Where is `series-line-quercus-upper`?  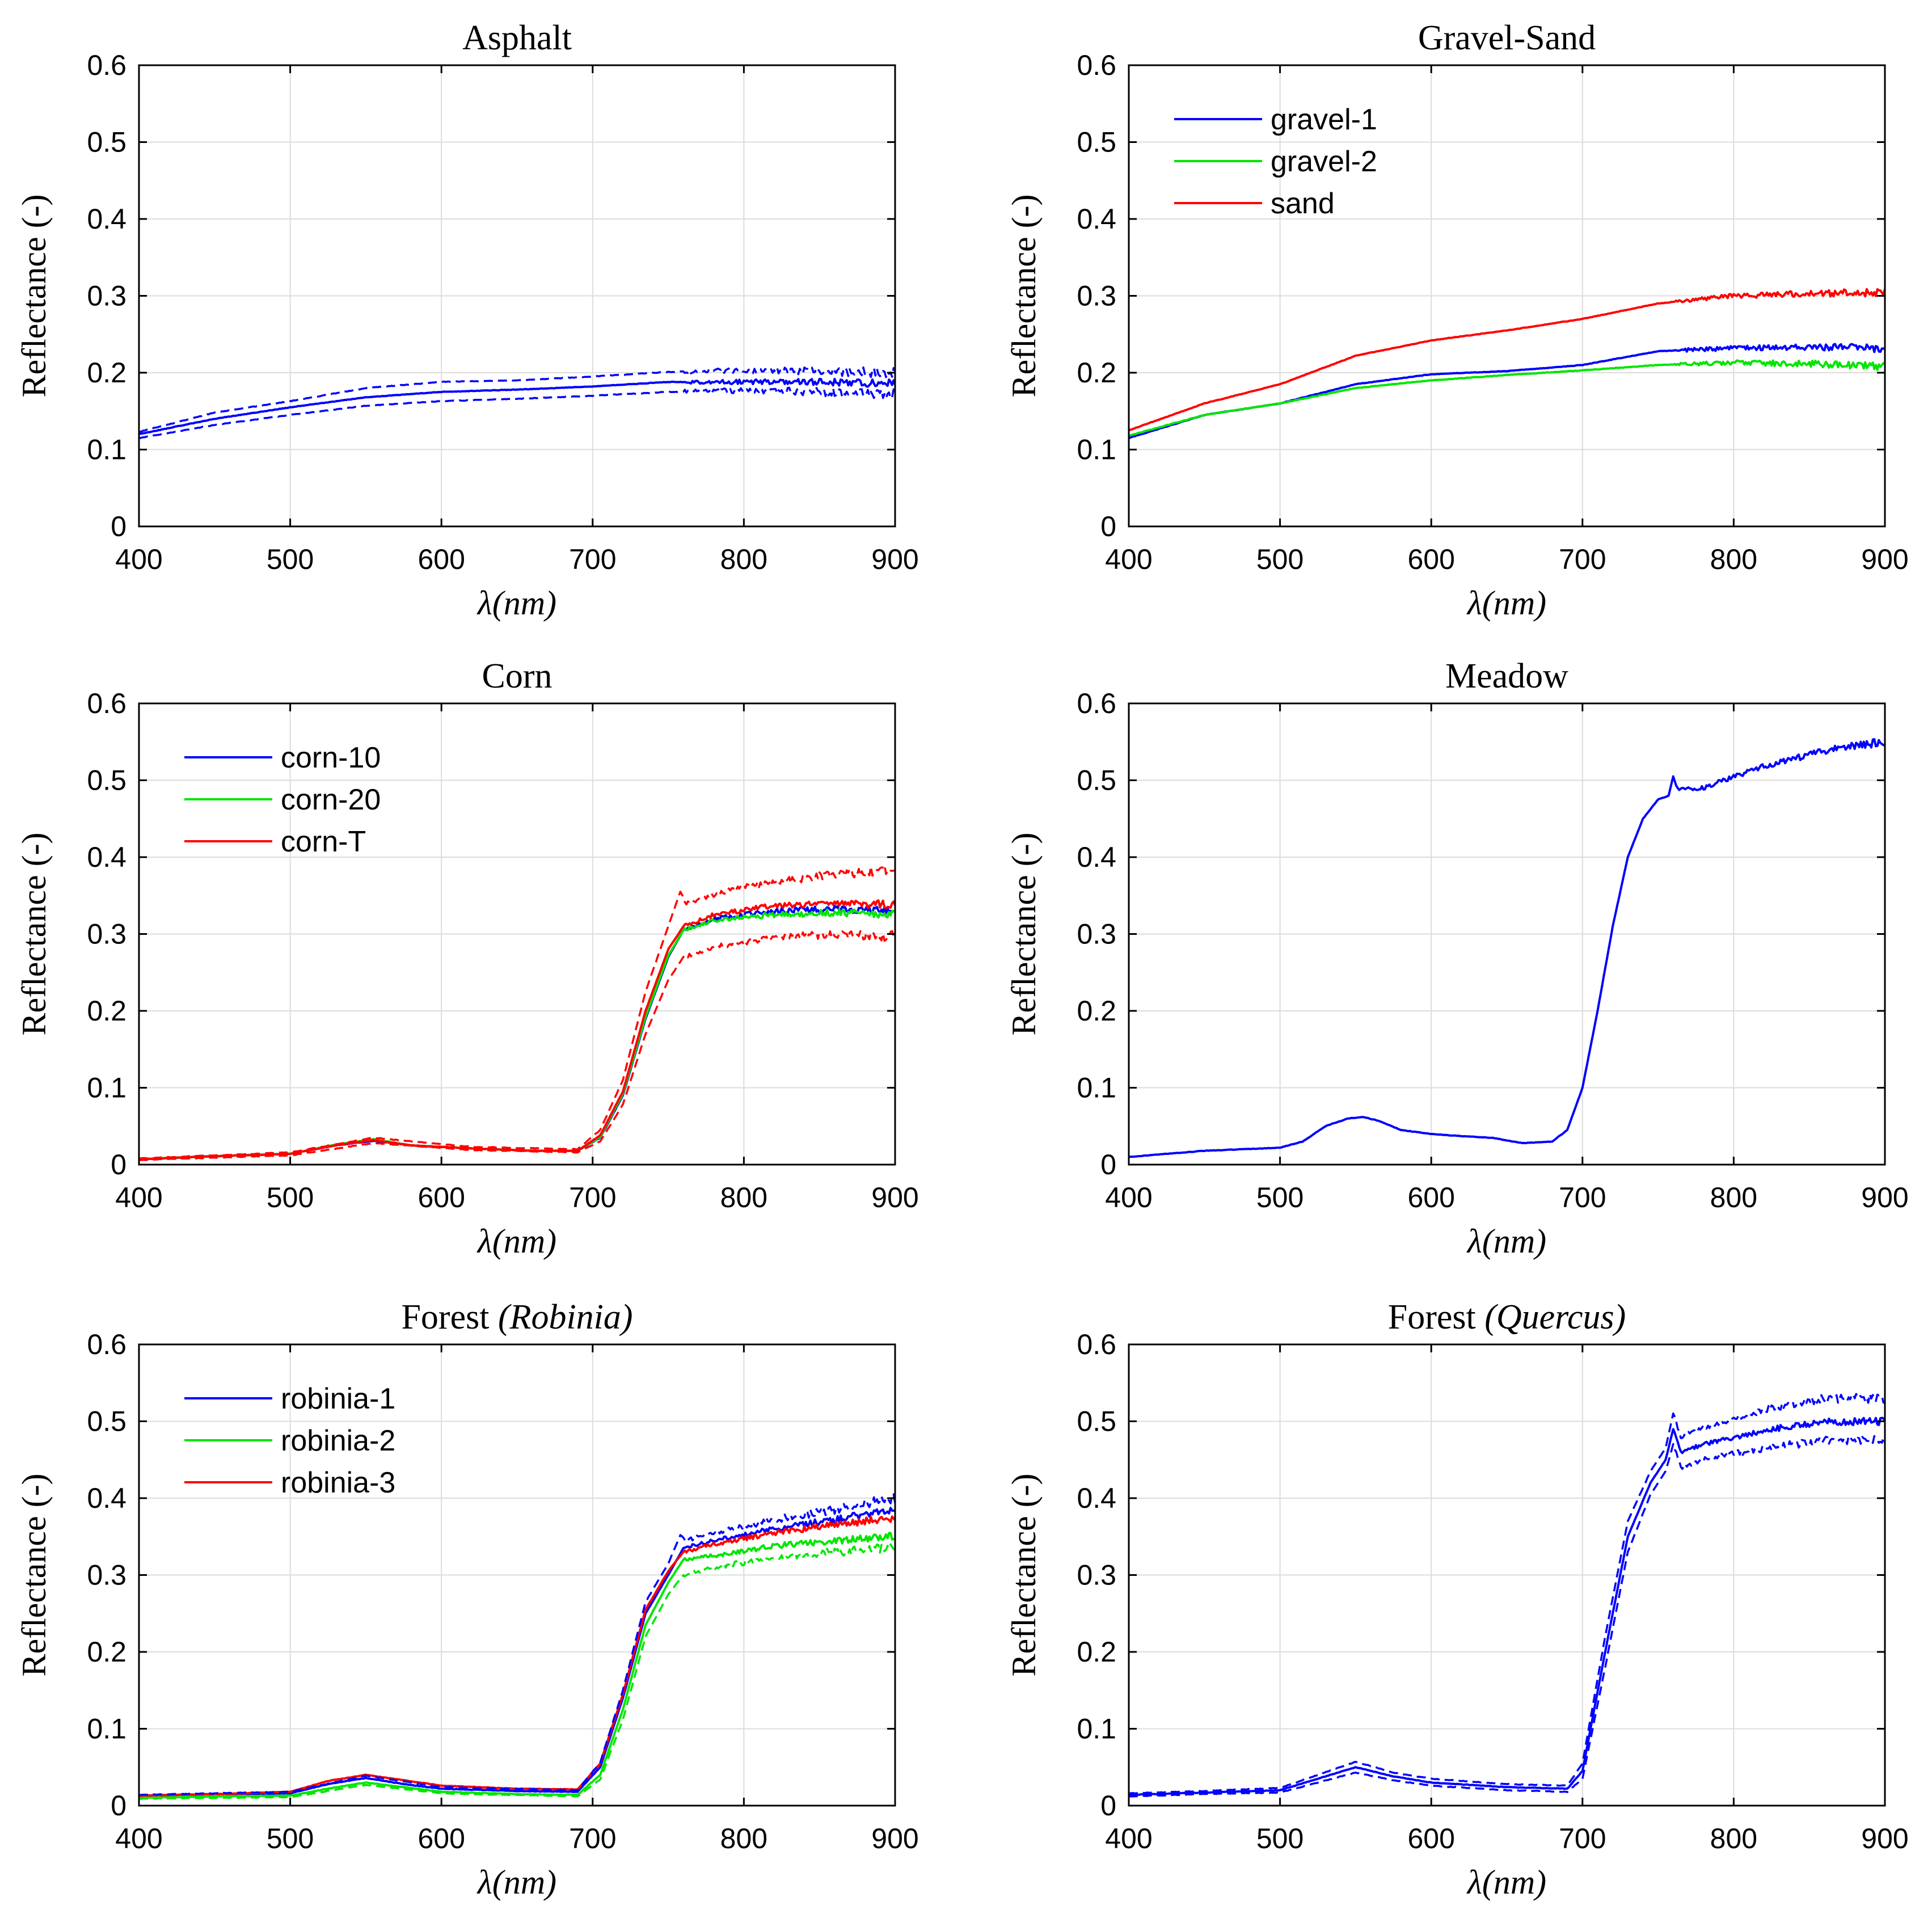 series-line-quercus-upper is located at coordinates (1507, 1594).